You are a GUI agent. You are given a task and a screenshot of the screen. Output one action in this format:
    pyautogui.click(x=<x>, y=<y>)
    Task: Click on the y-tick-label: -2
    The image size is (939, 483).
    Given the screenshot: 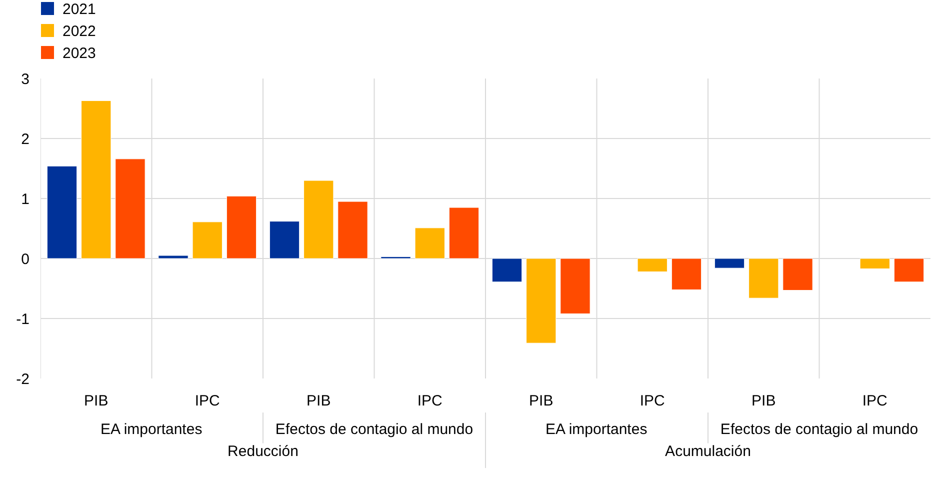 What is the action you would take?
    pyautogui.click(x=23, y=379)
    